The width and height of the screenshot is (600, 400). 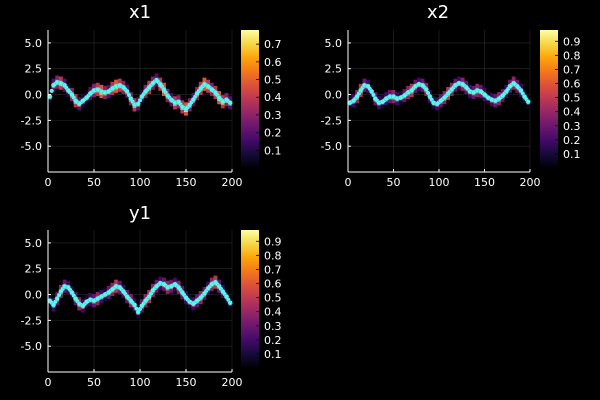 What do you see at coordinates (572, 140) in the screenshot?
I see `colorbar-tick-label: 0.2` at bounding box center [572, 140].